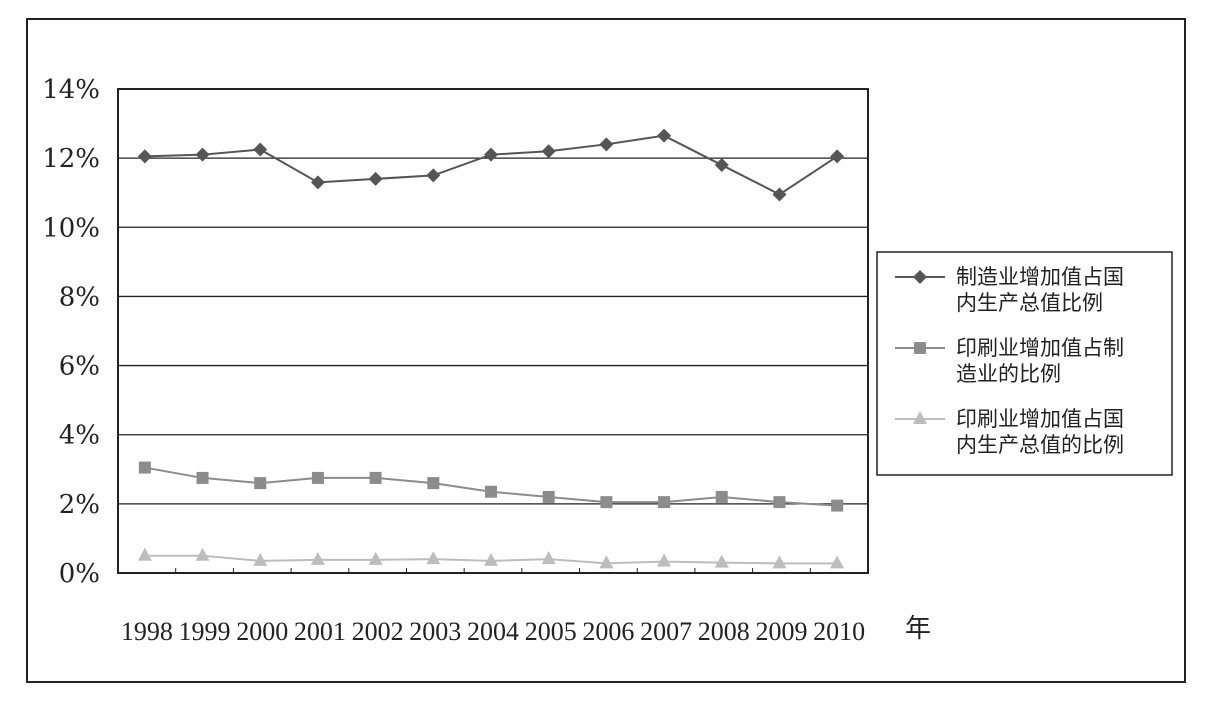 This screenshot has width=1213, height=711. I want to click on x-tick-label: 2003, so click(435, 631).